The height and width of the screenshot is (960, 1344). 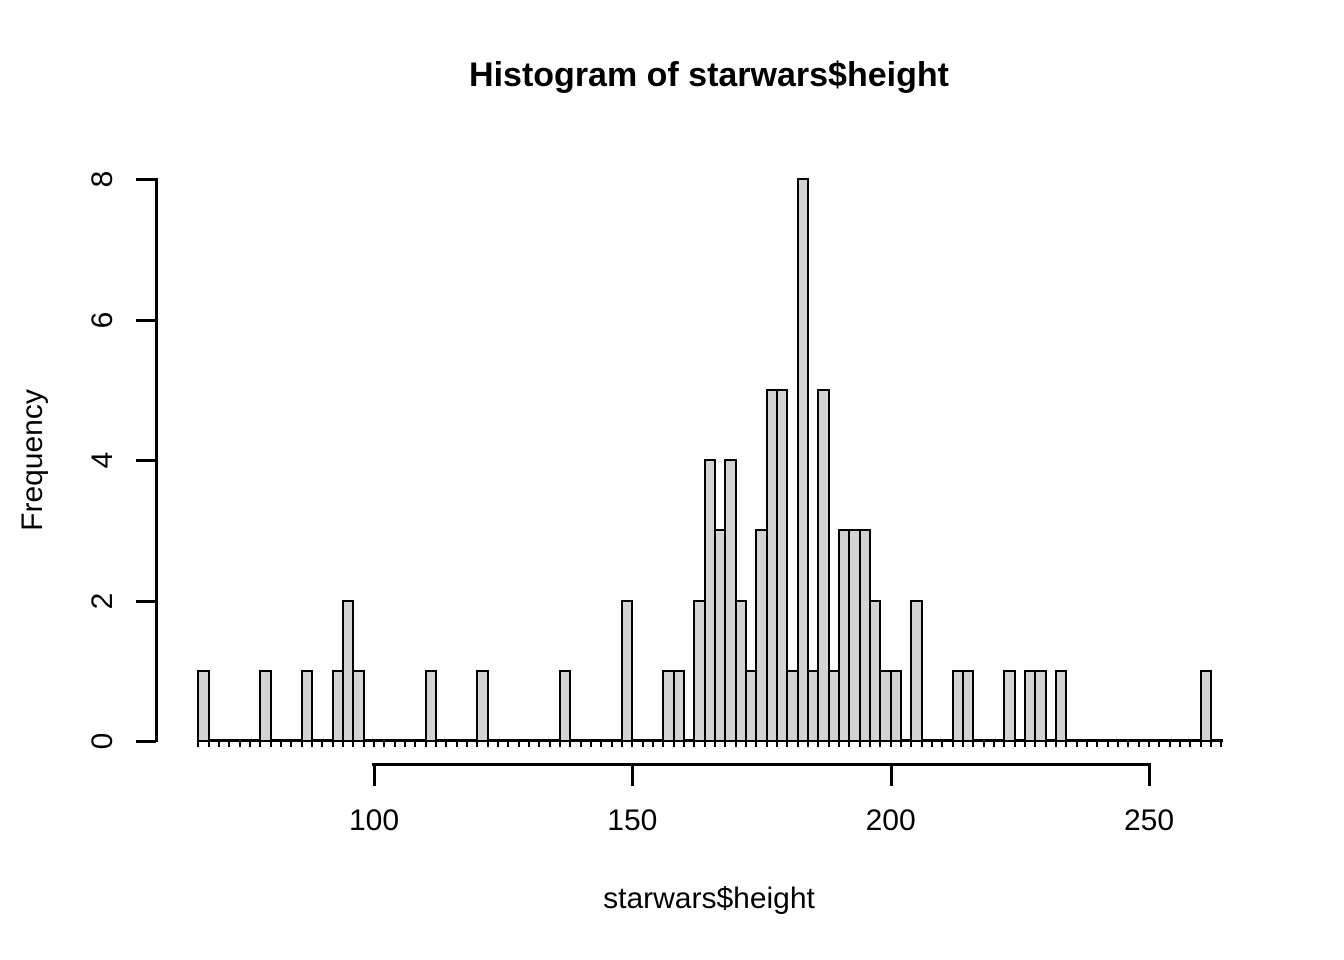 I want to click on x-axis-tick-label: 200, so click(x=890, y=820).